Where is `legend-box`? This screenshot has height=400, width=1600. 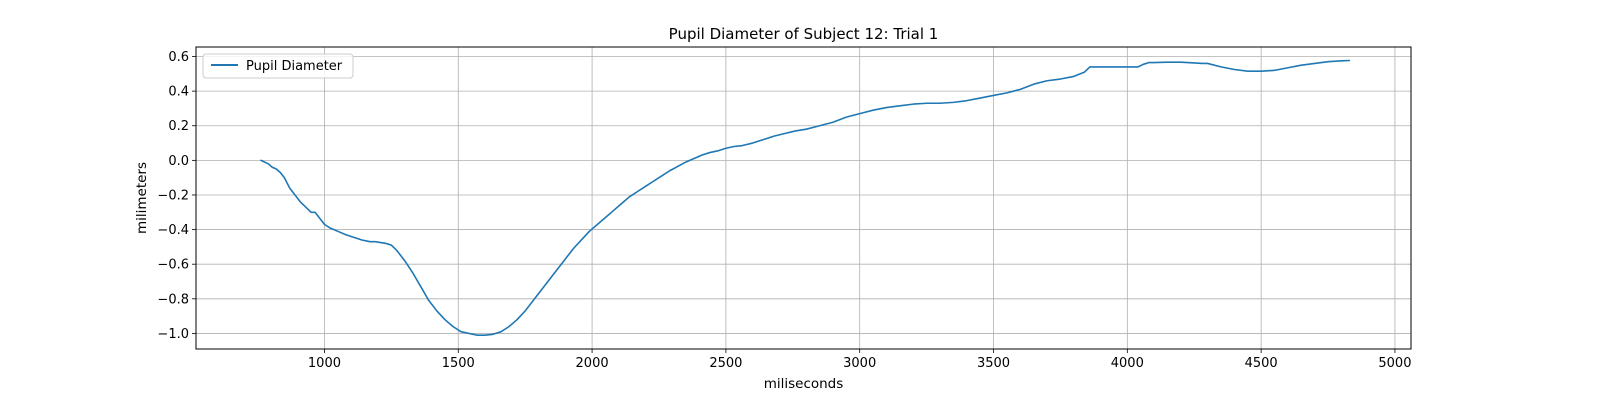
legend-box is located at coordinates (278, 66).